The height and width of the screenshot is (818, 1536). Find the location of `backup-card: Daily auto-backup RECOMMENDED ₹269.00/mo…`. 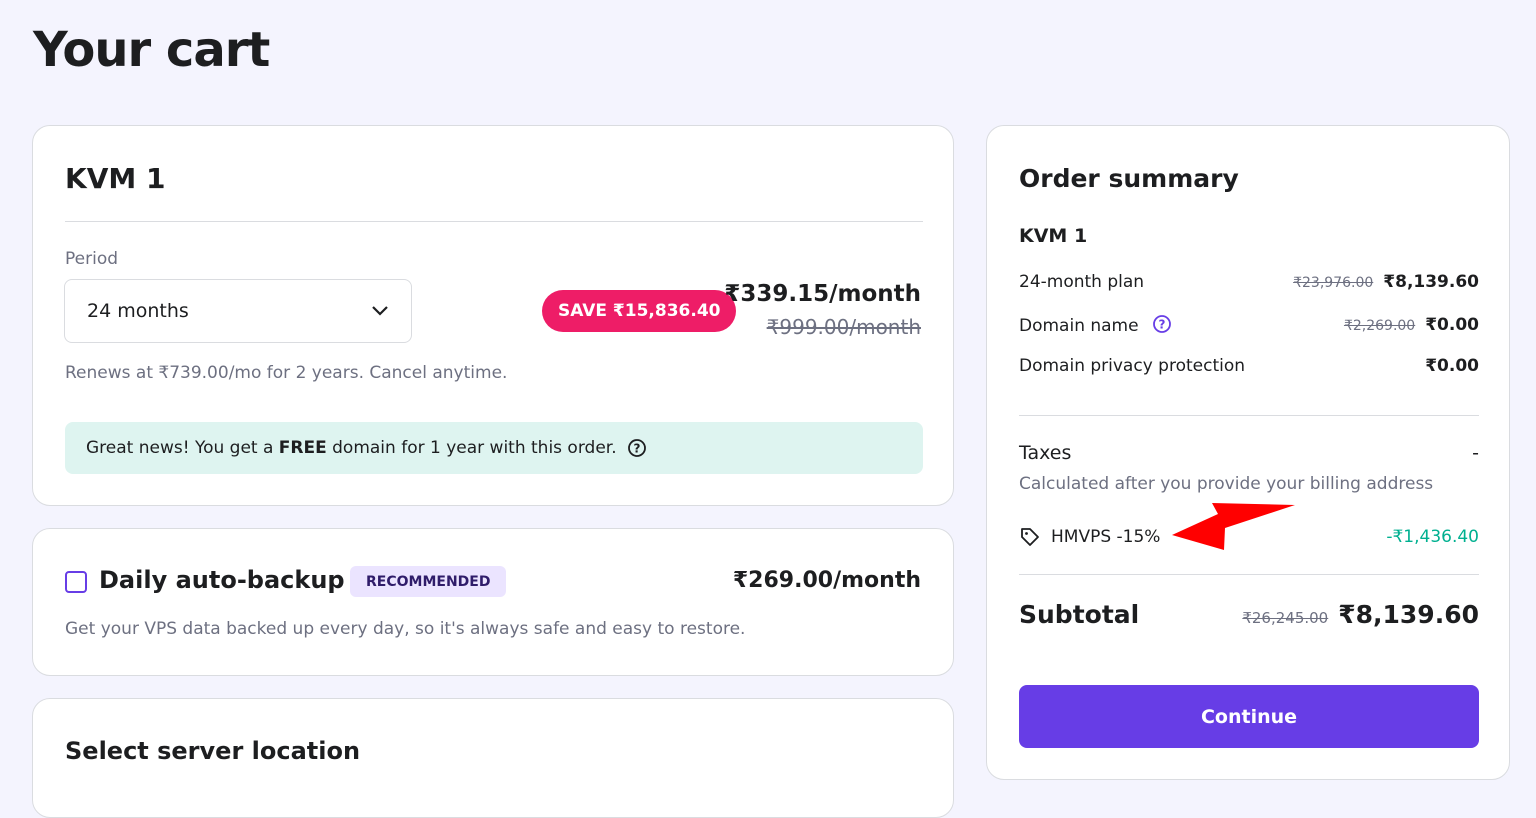

backup-card: Daily auto-backup RECOMMENDED ₹269.00/mo… is located at coordinates (493, 602).